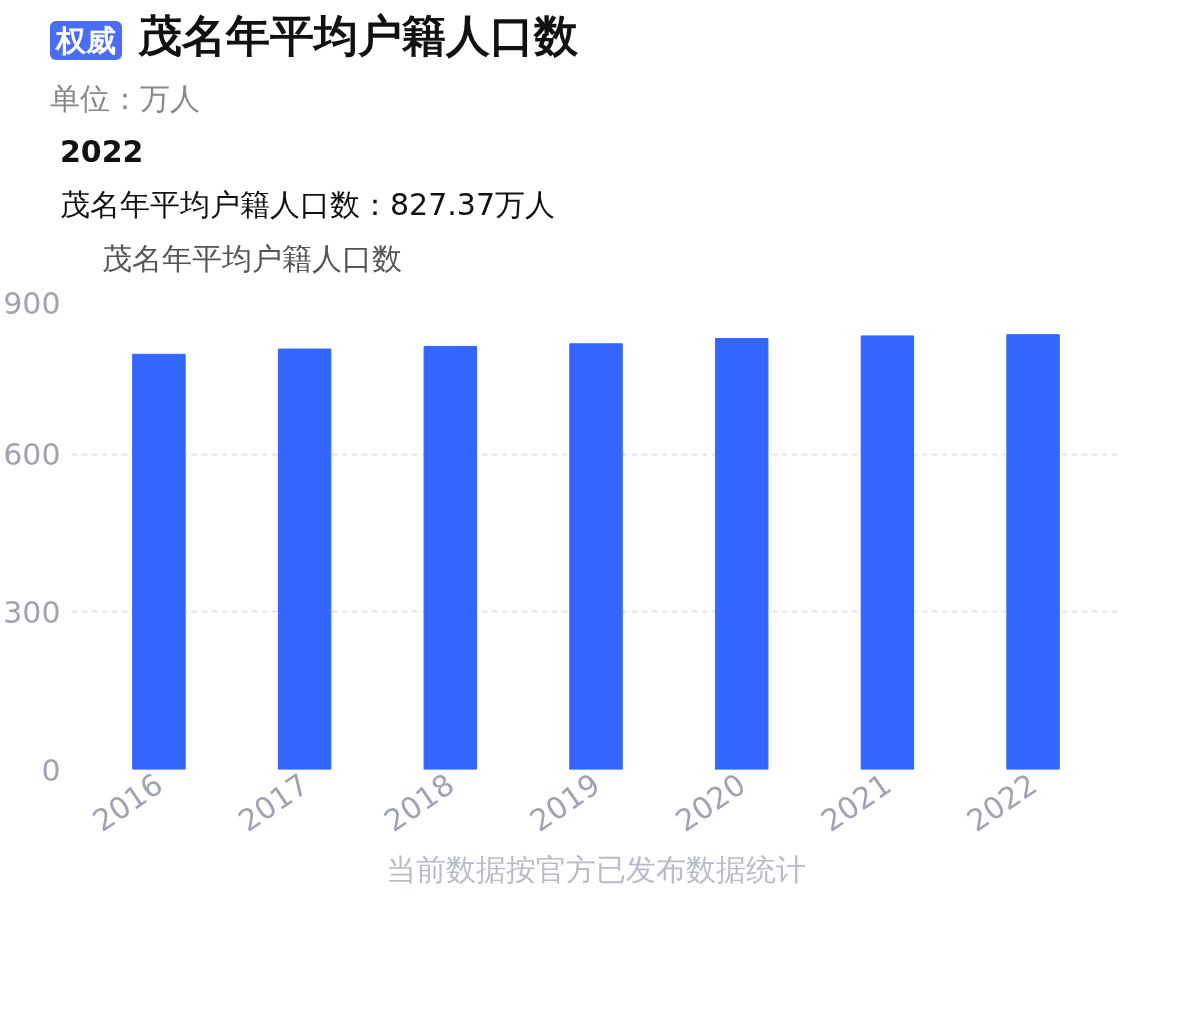 The image size is (1199, 1010). I want to click on chart-subtitle: 单位：万人, so click(125, 98).